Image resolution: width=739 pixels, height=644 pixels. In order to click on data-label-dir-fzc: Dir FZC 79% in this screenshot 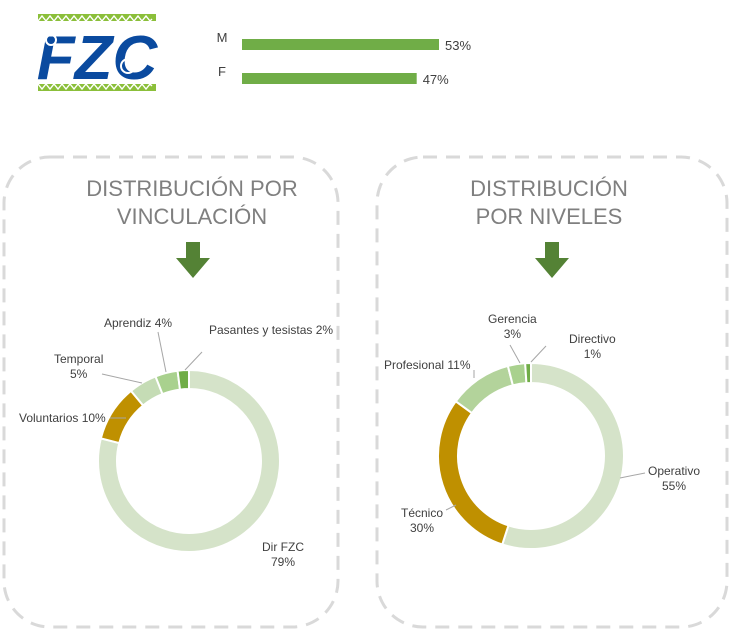, I will do `click(283, 554)`.